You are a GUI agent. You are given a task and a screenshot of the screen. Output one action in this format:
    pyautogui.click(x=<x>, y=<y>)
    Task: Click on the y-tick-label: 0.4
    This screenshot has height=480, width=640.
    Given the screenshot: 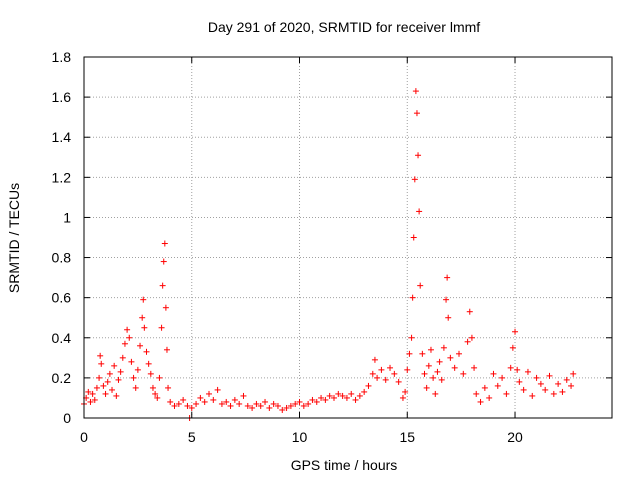 What is the action you would take?
    pyautogui.click(x=62, y=338)
    